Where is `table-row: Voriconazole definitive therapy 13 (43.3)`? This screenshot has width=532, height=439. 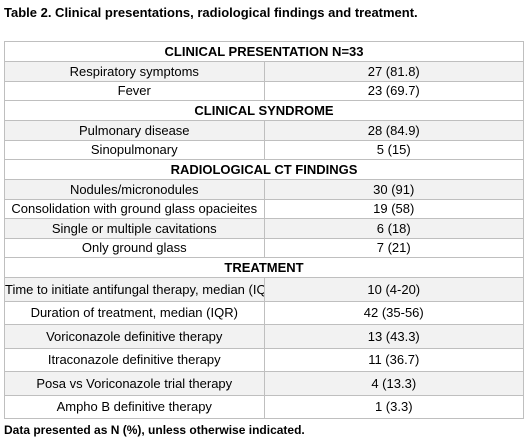 table-row: Voriconazole definitive therapy 13 (43.3) is located at coordinates (264, 336).